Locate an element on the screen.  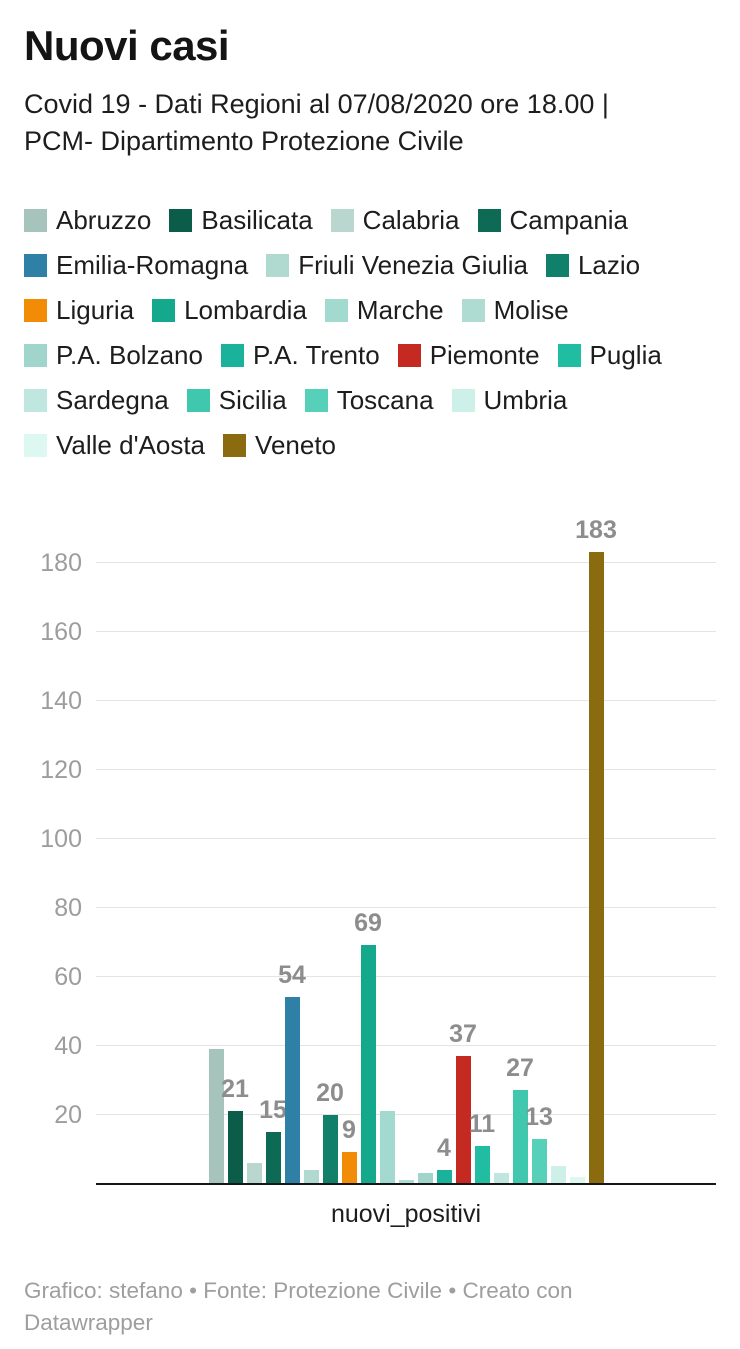
legend-label: Emilia-Romagna is located at coordinates (152, 264).